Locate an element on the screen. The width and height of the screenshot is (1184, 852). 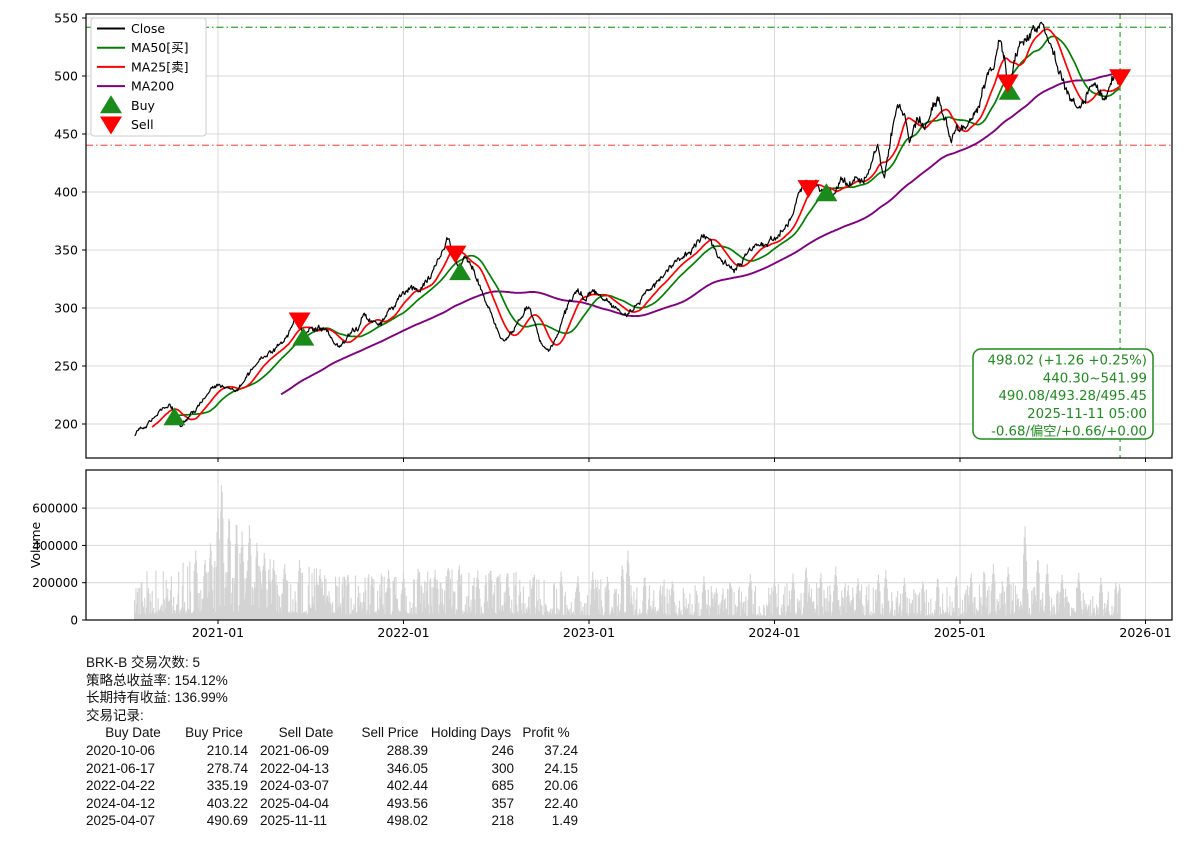
quote-info-frame is located at coordinates (1063, 394).